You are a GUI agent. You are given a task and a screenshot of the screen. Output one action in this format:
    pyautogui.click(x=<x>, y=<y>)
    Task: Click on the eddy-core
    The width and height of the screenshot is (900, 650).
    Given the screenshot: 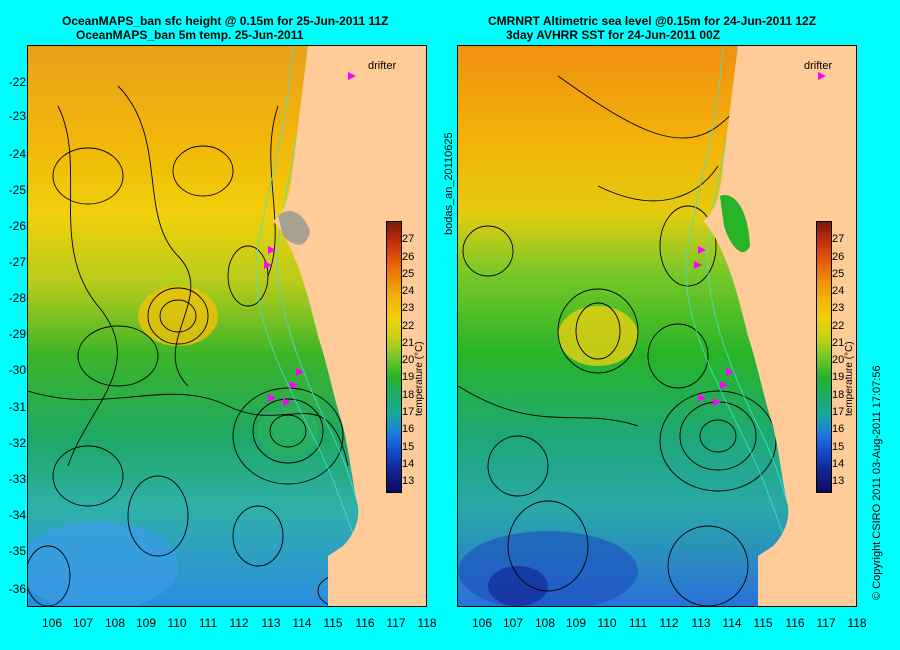 What is the action you would take?
    pyautogui.click(x=288, y=431)
    